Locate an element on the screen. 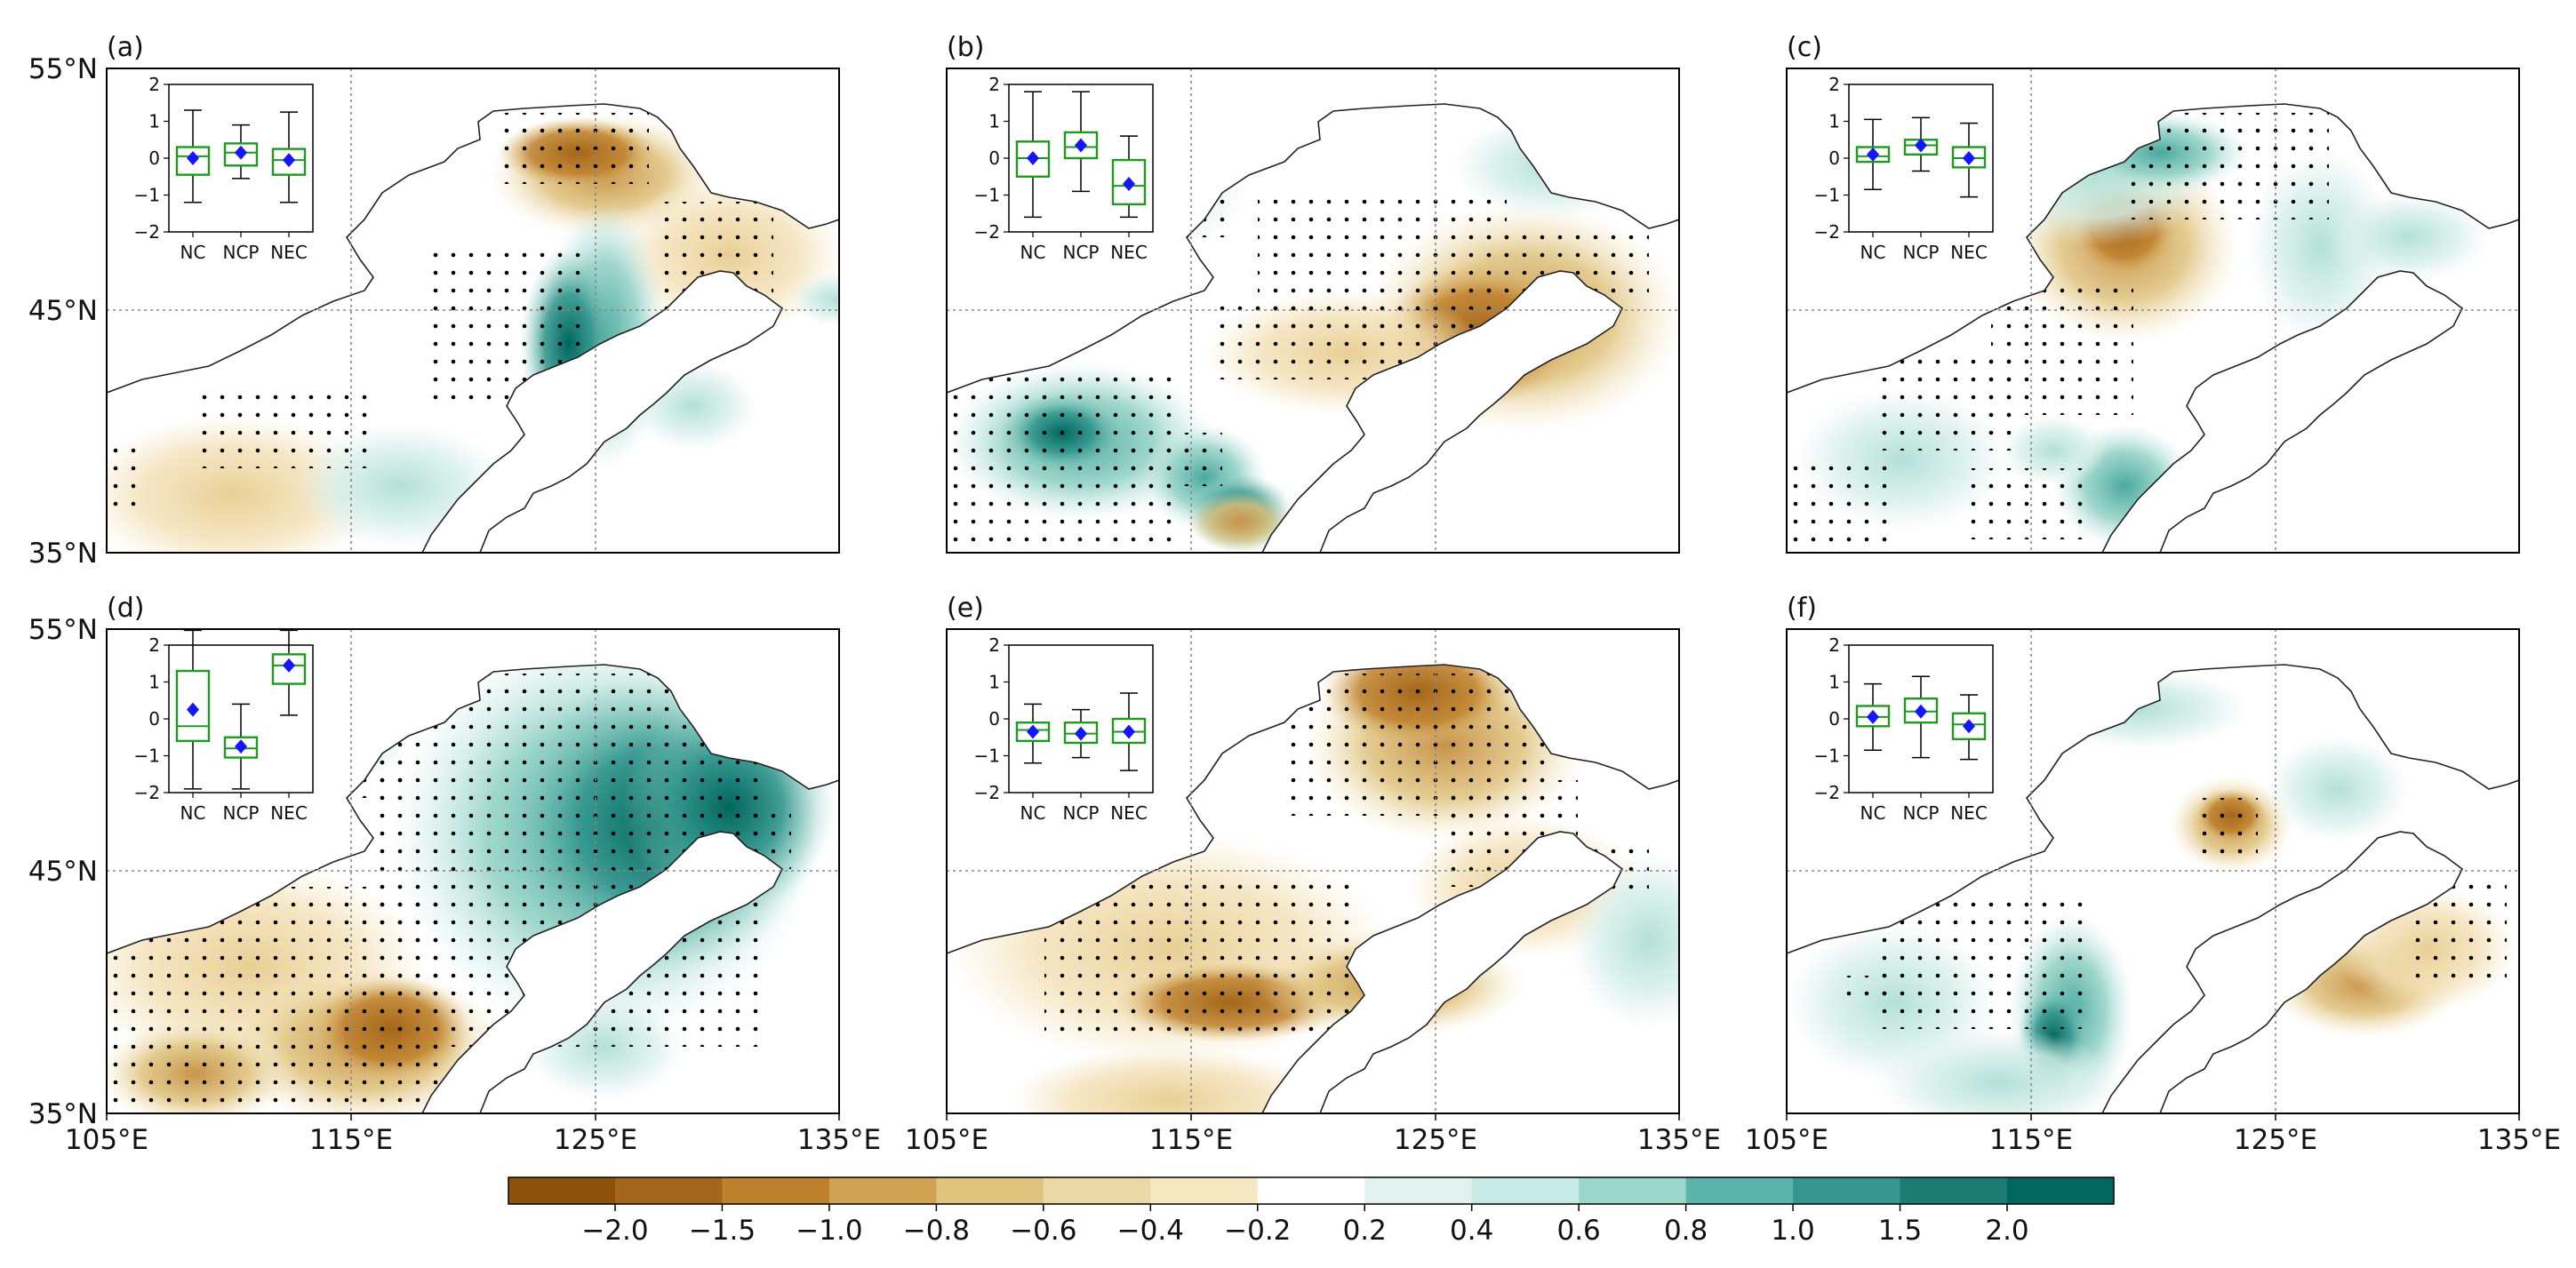  colorbar-tick-label: 1.0 is located at coordinates (1792, 1231).